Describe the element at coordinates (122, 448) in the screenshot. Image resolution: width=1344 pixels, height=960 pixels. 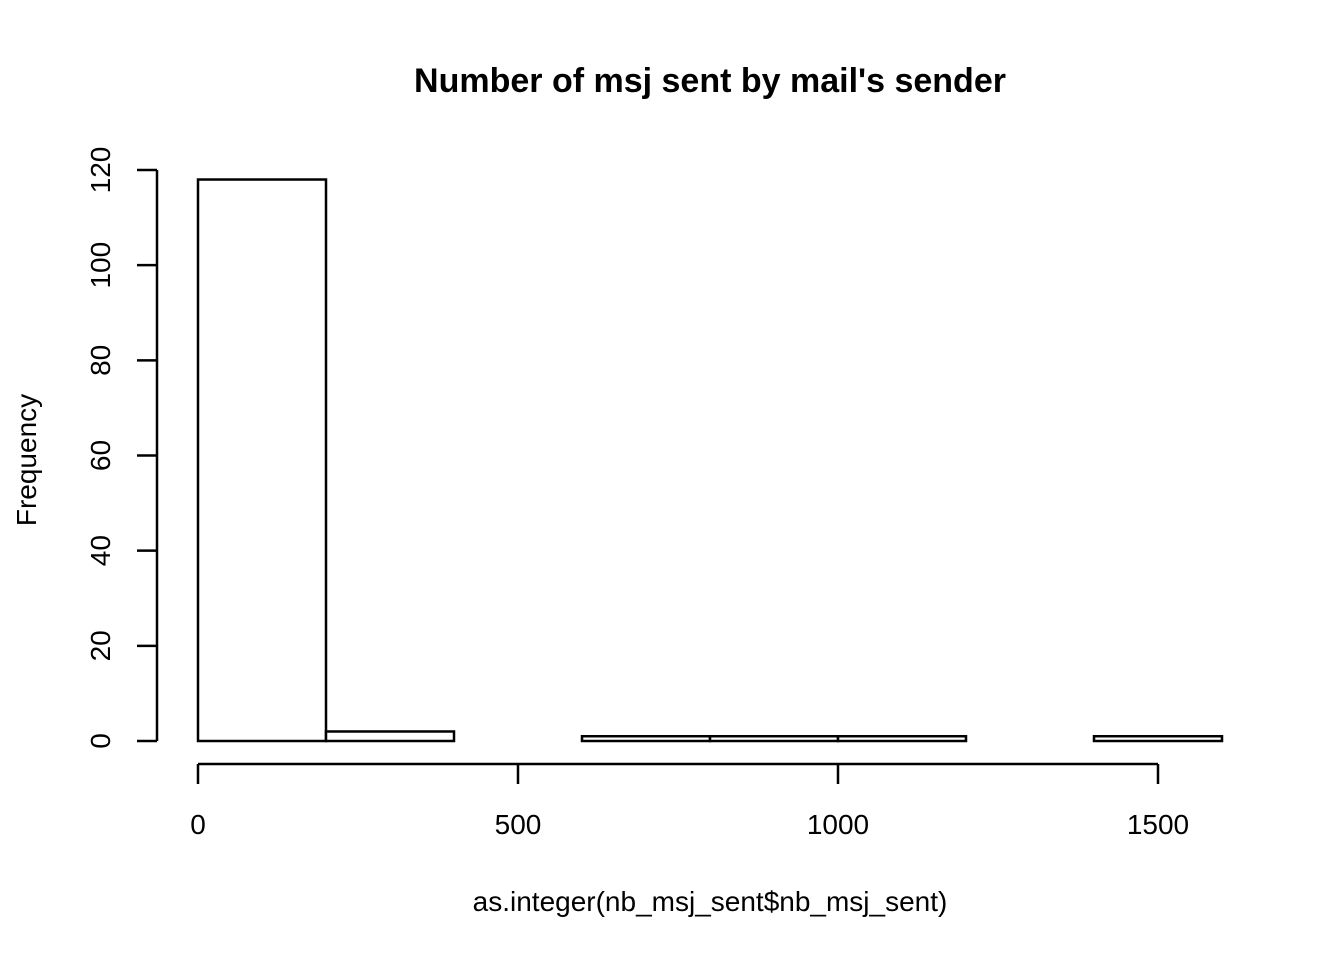
I see `y-axis: 0 20 40 60 80 100 120` at that location.